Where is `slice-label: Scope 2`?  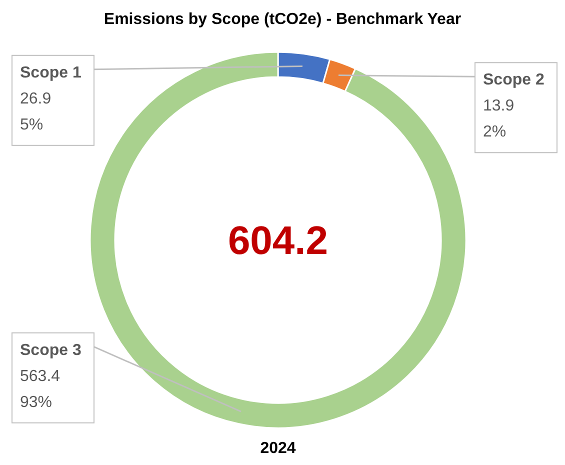
slice-label: Scope 2 is located at coordinates (513, 80).